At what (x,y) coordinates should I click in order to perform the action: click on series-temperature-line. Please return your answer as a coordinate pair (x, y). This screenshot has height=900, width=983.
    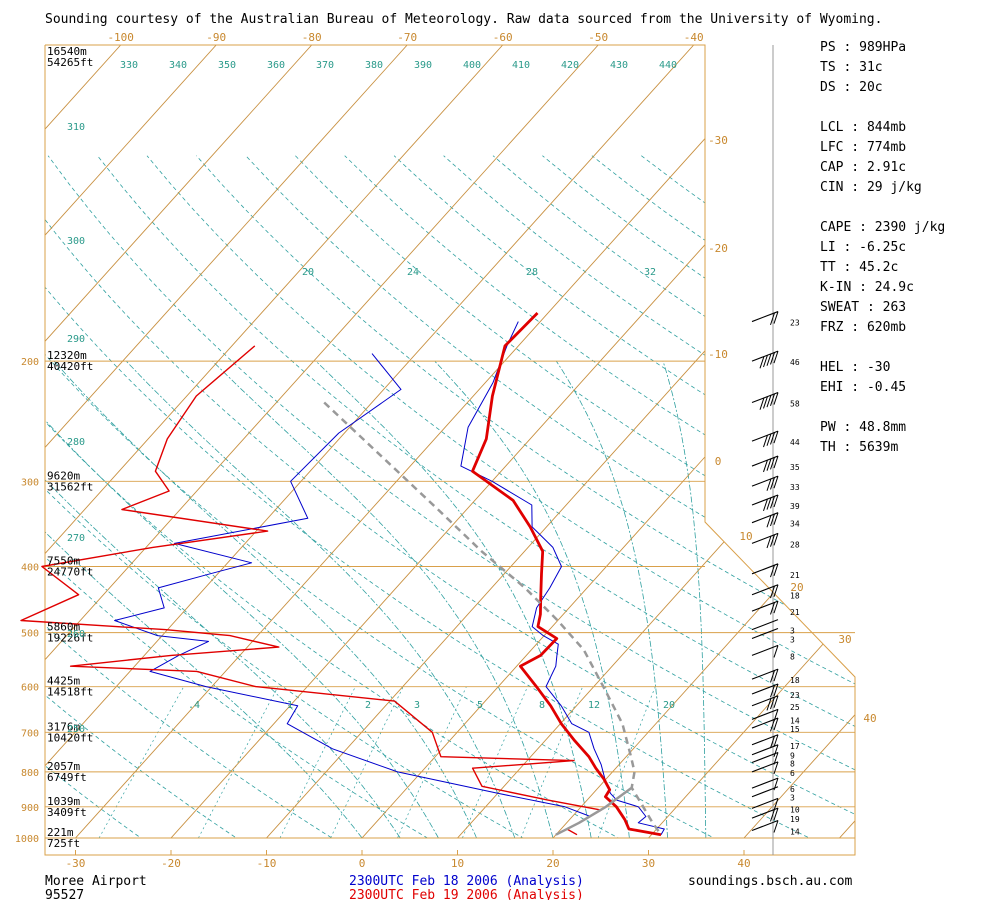
    Looking at the image, I should click on (566, 574).